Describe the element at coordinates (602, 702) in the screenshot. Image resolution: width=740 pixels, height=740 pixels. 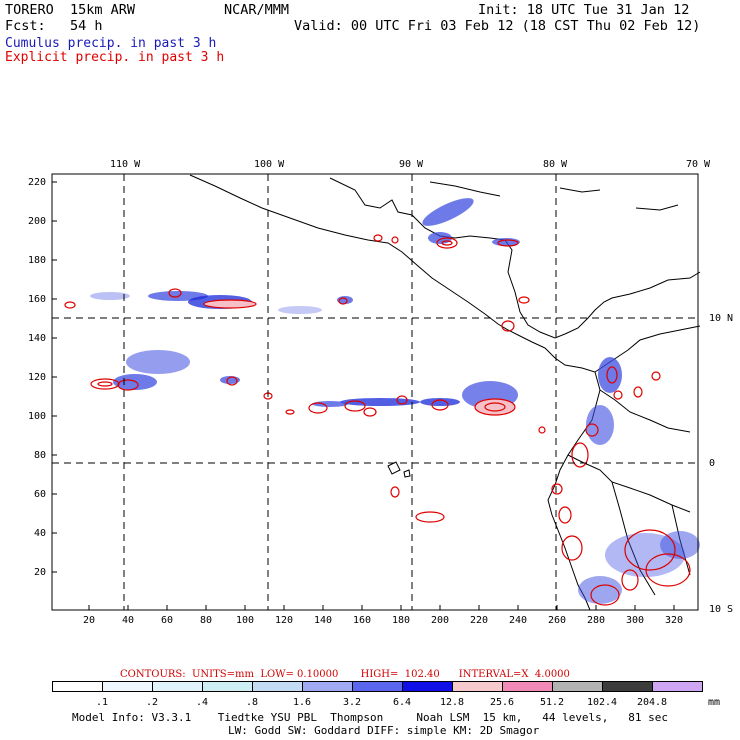
I see `legend-label: 102.4` at that location.